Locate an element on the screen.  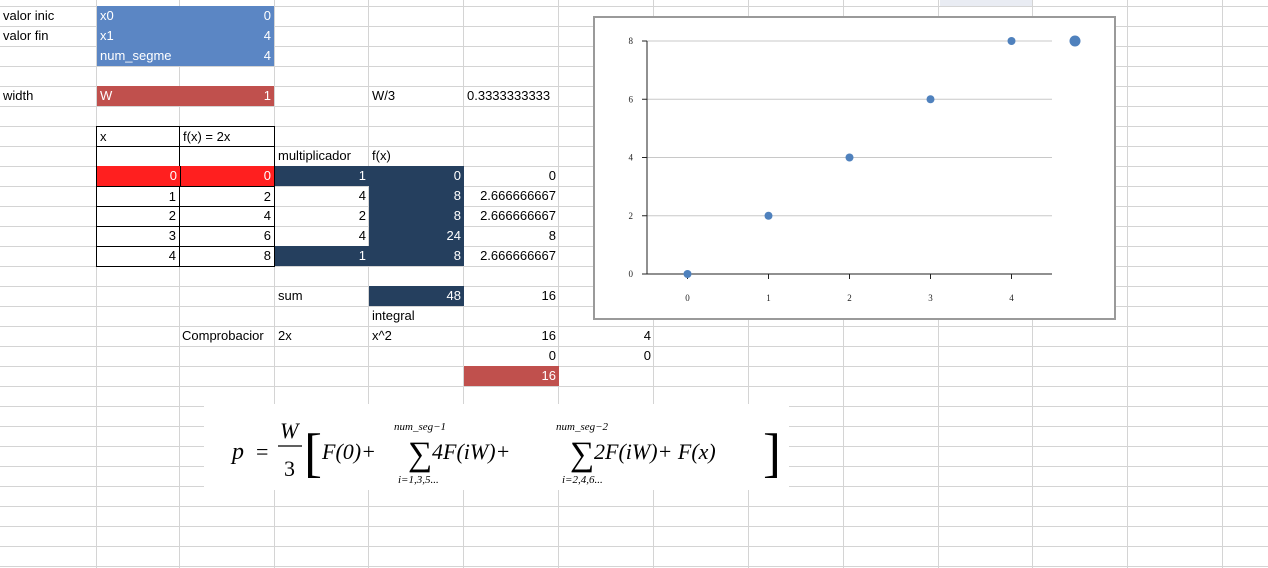
formula-term1: F(0)+ is located at coordinates (348, 451).